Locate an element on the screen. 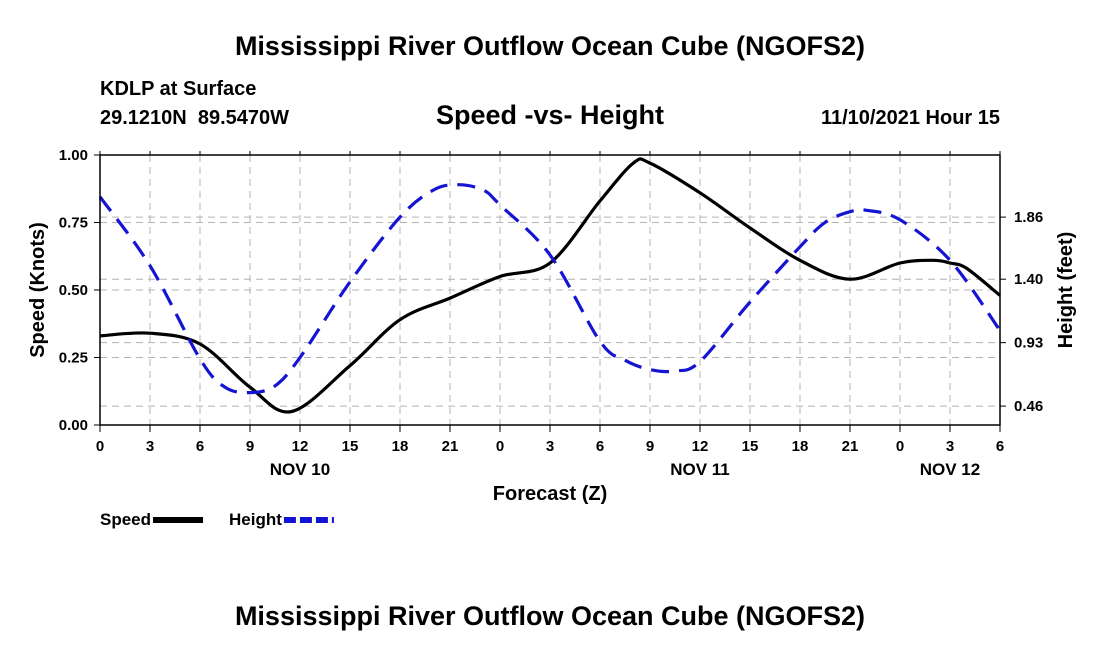  y-tick-label: 0.00 is located at coordinates (73, 425).